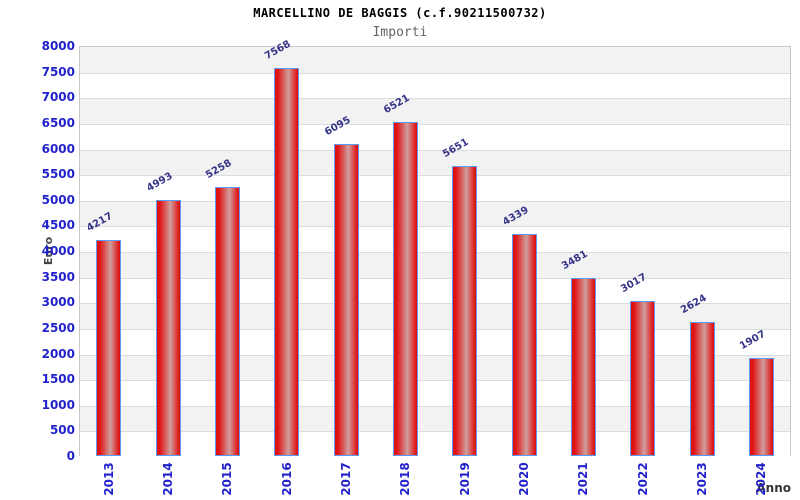 This screenshot has height=500, width=800. Describe the element at coordinates (346, 479) in the screenshot. I see `x-tick-label: 2017` at that location.